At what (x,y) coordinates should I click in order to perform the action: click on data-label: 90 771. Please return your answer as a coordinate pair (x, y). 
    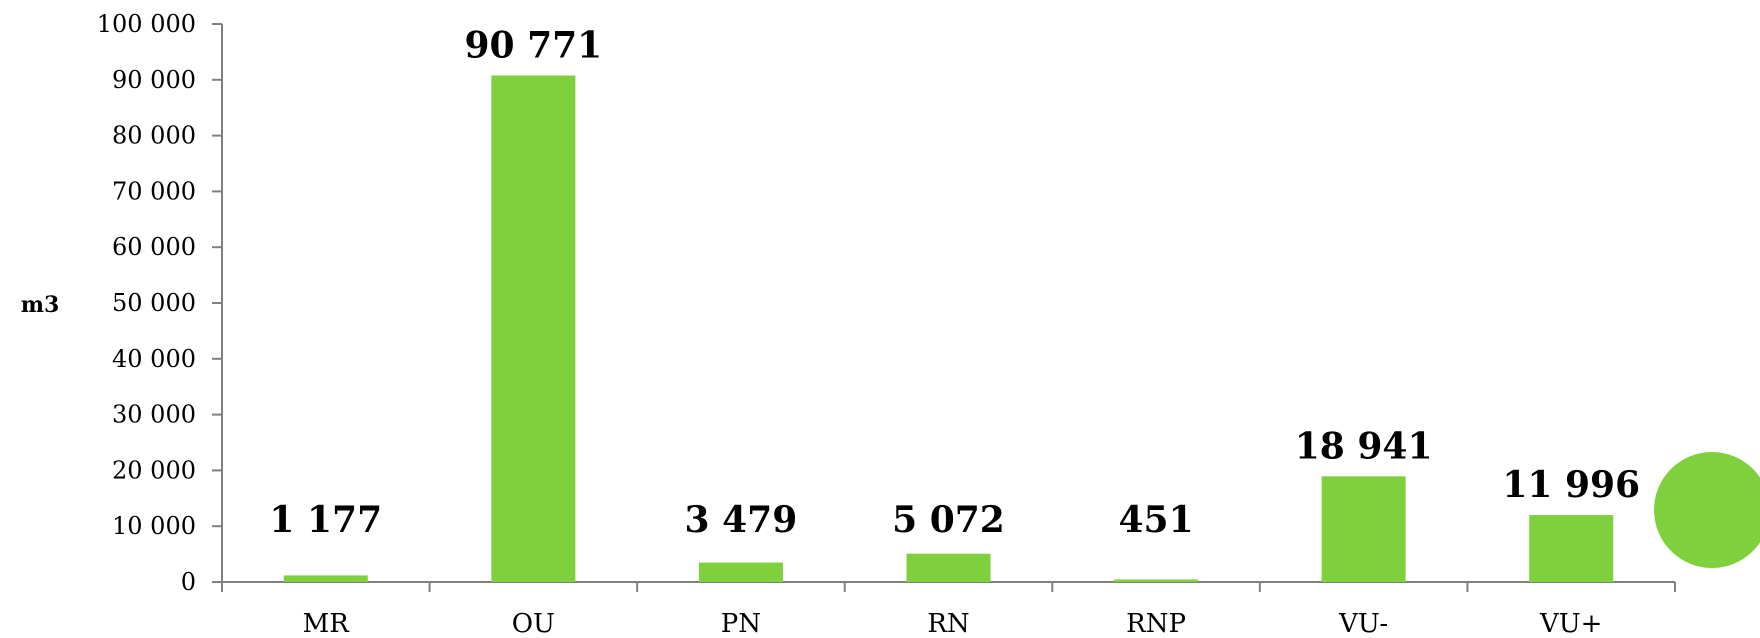
    Looking at the image, I should click on (533, 45).